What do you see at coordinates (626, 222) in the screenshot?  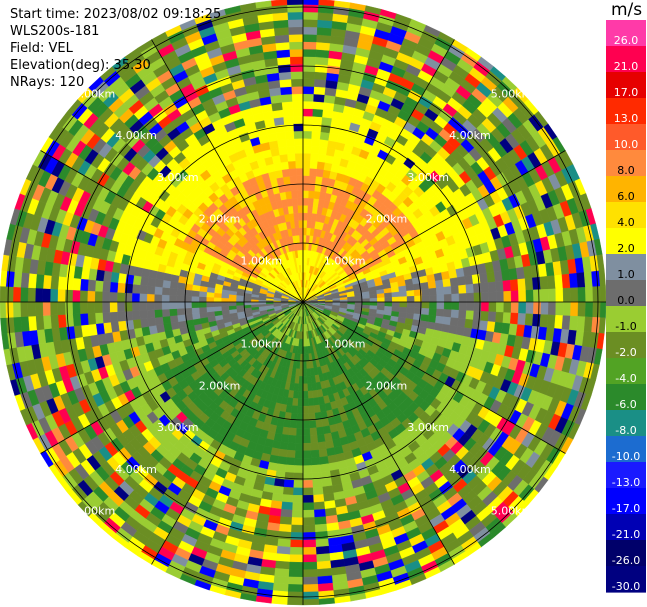 I see `colorbar-tick-label: 4.0` at bounding box center [626, 222].